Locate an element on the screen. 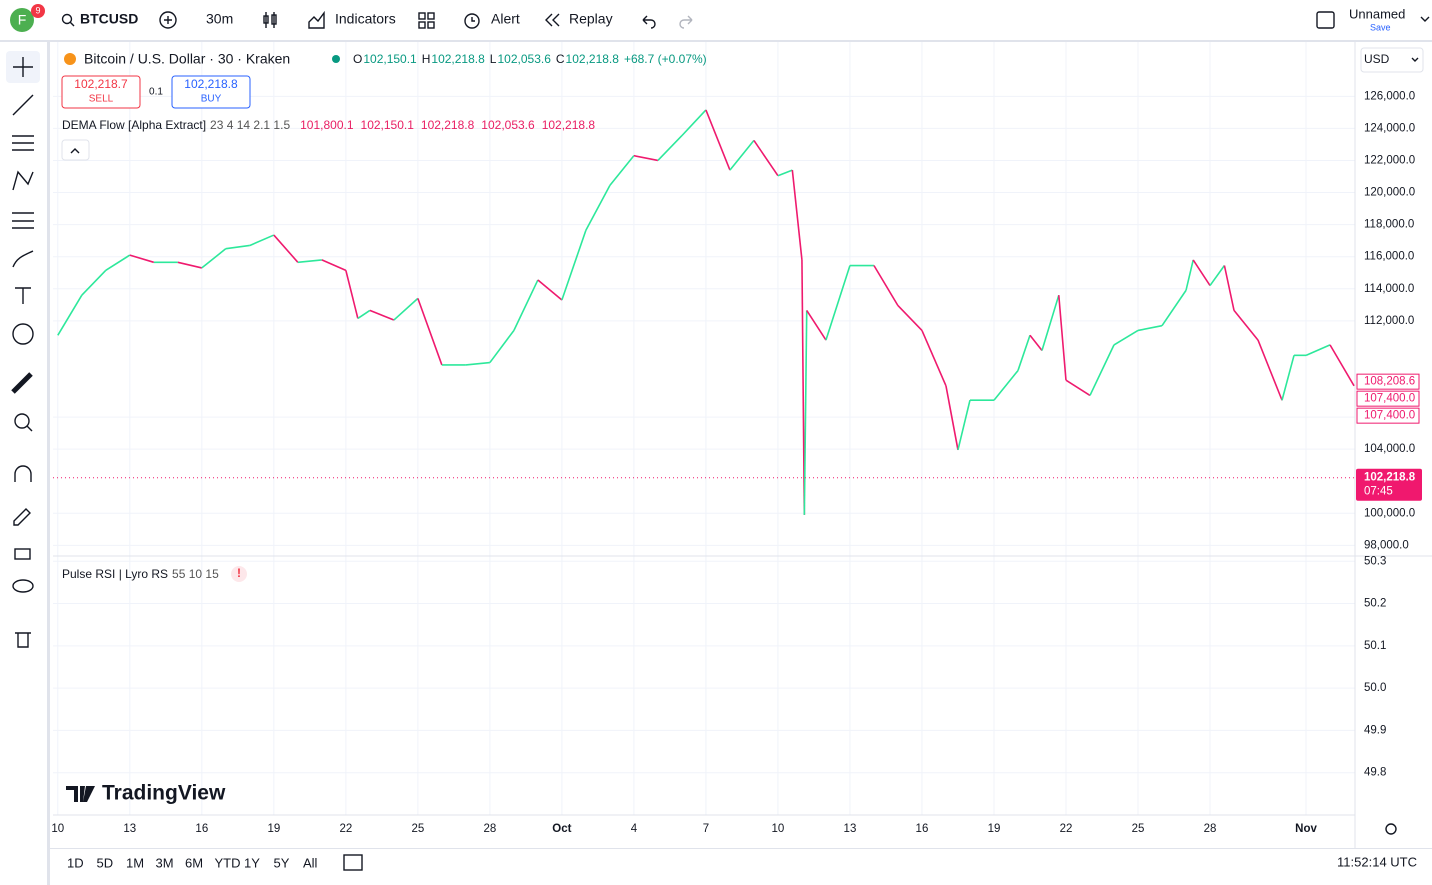  buy-price: 102,218.8 is located at coordinates (211, 84).